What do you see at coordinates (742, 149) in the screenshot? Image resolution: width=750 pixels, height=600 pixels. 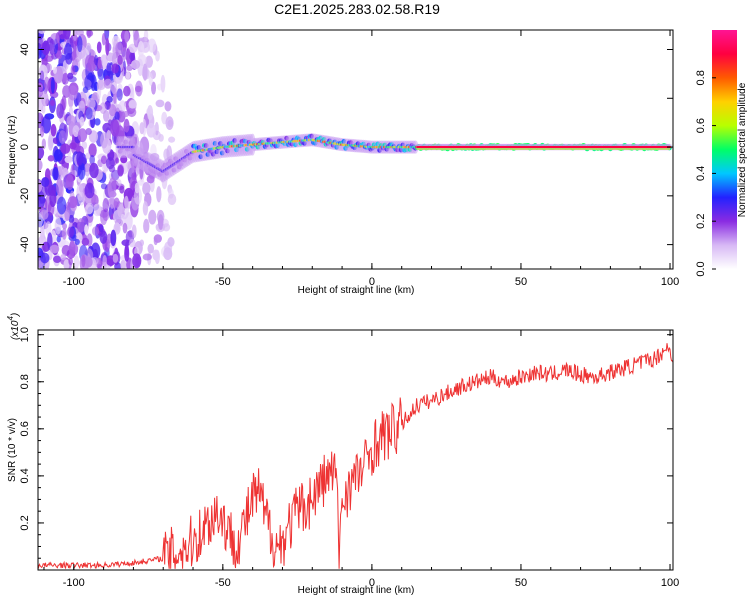 I see `colorbar-label: Normalized spectral amplitude` at bounding box center [742, 149].